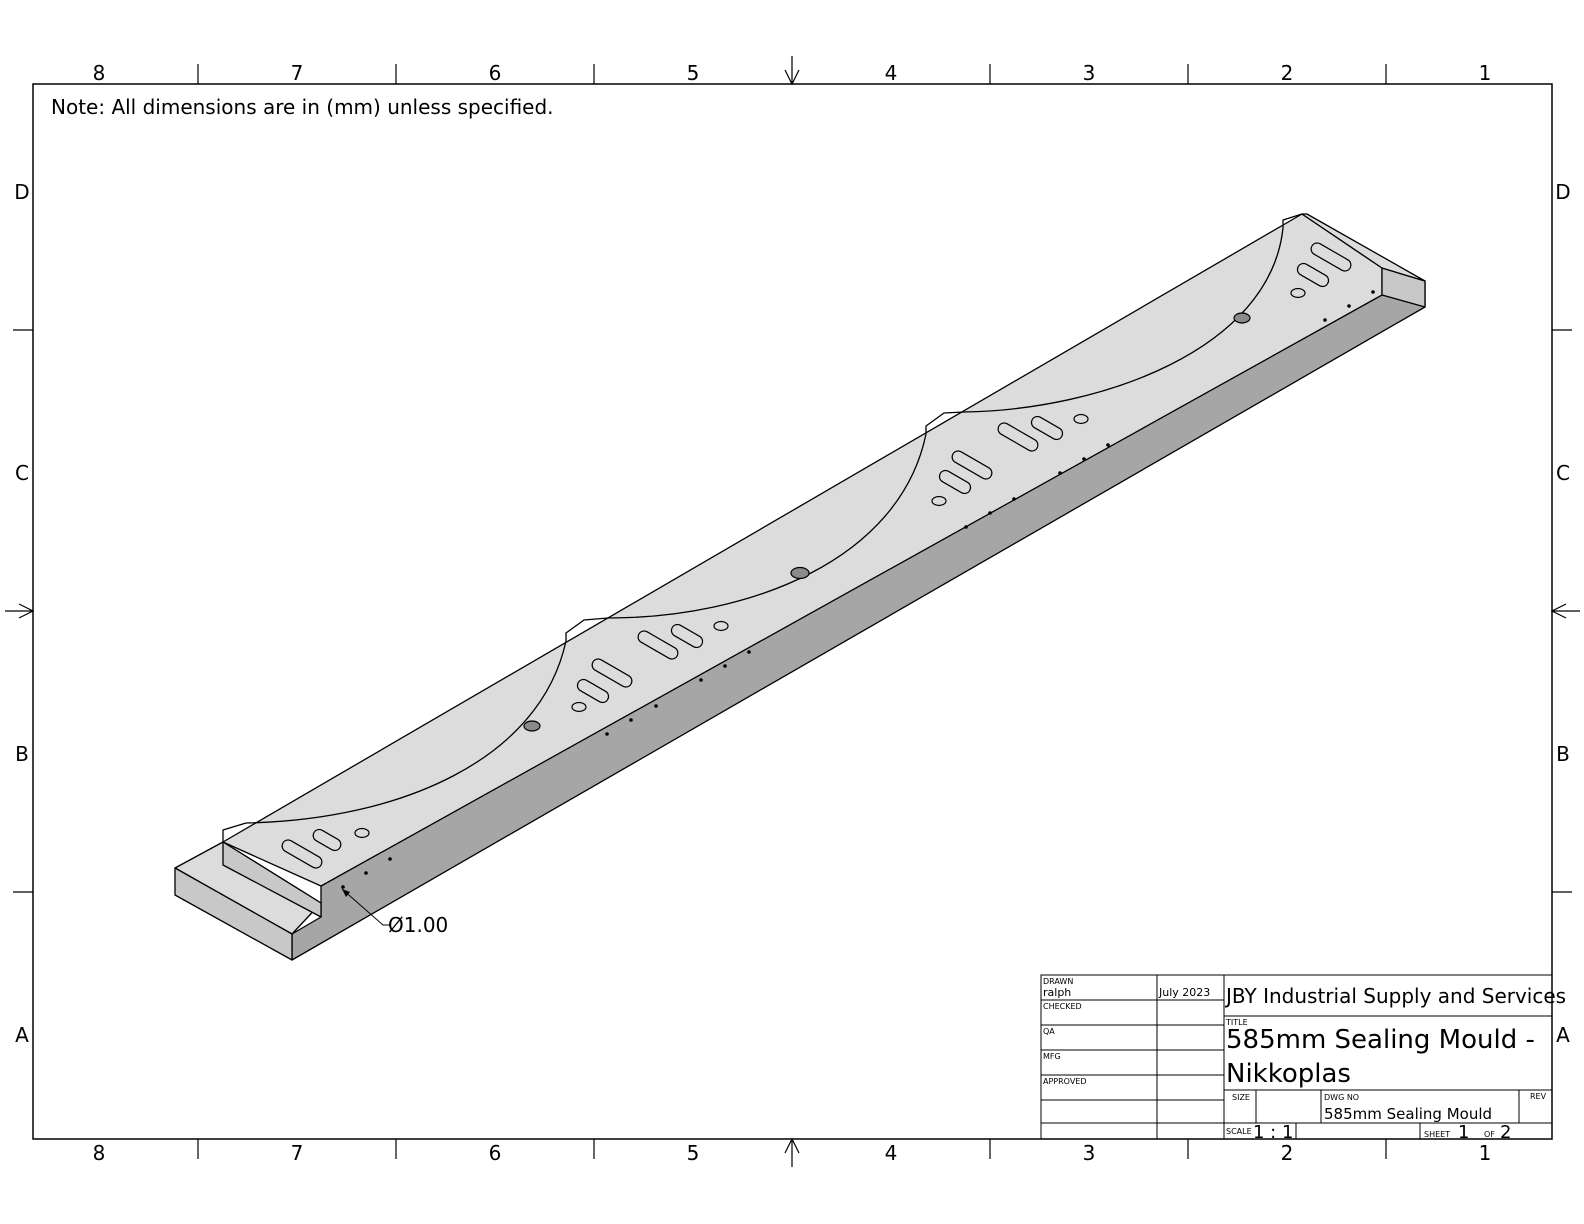 This screenshot has width=1584, height=1224. I want to click on rev-label: REV, so click(1538, 1096).